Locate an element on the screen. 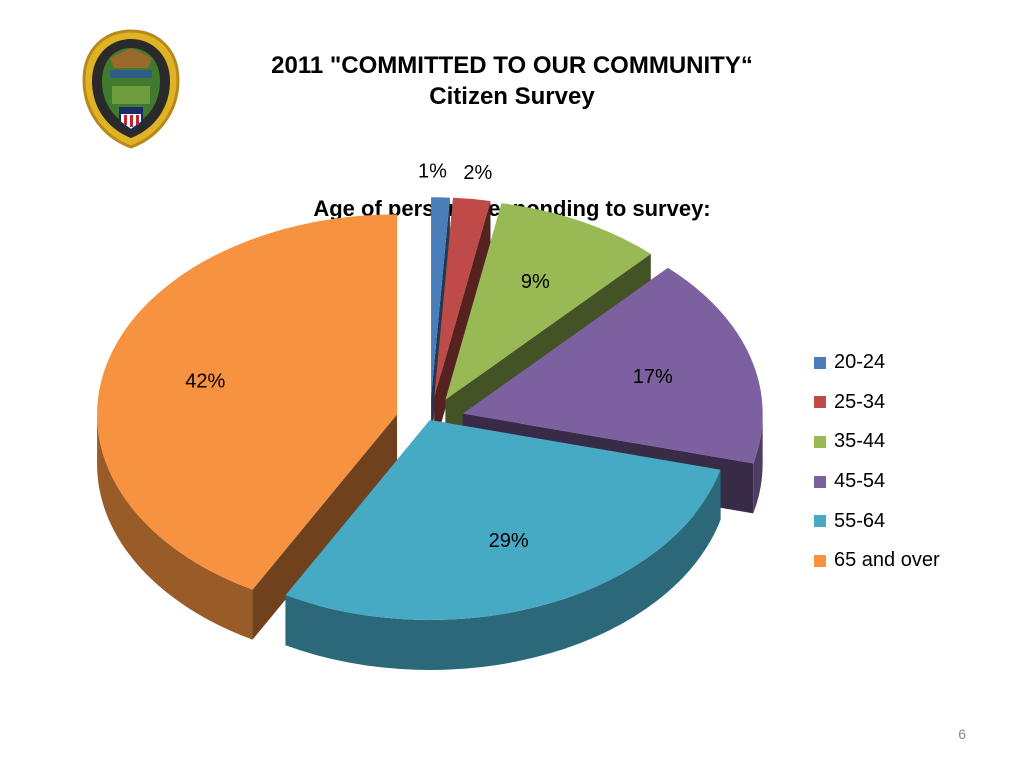 The image size is (1024, 768). legend-label-25-34: 25-34 is located at coordinates (860, 401).